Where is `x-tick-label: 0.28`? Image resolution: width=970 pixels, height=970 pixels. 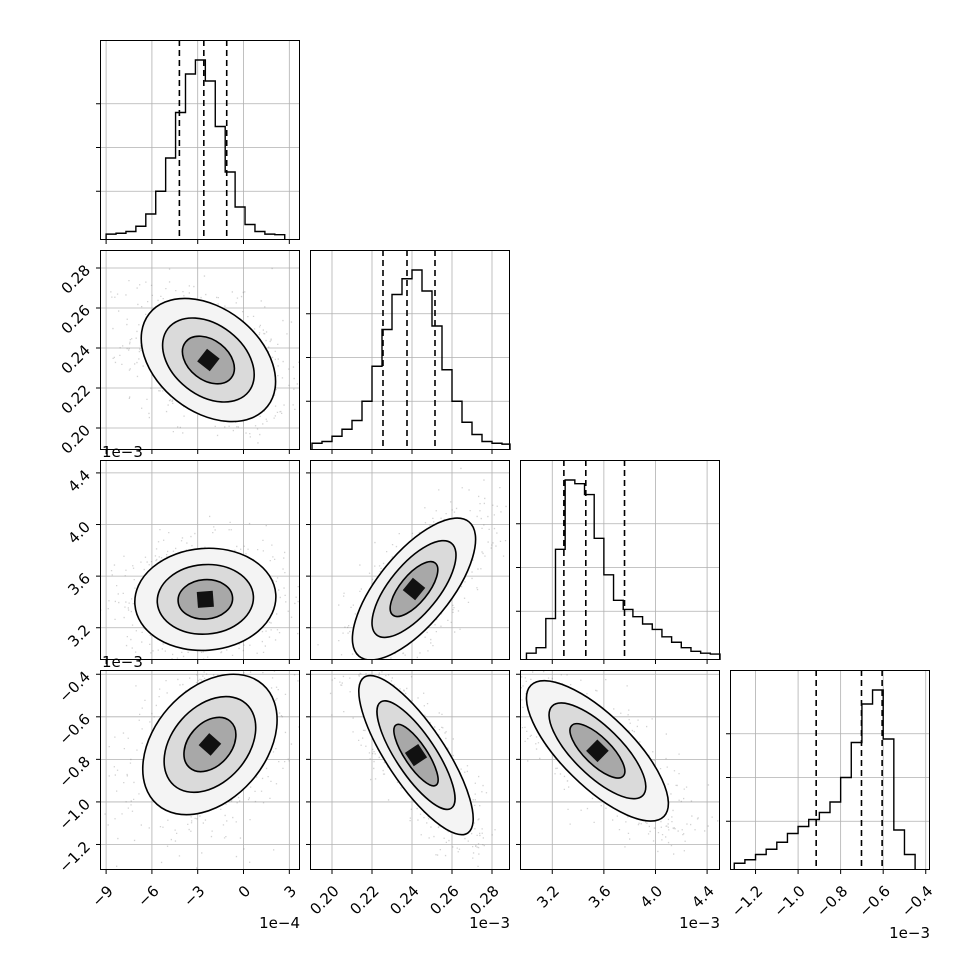 x-tick-label: 0.28 is located at coordinates (484, 900).